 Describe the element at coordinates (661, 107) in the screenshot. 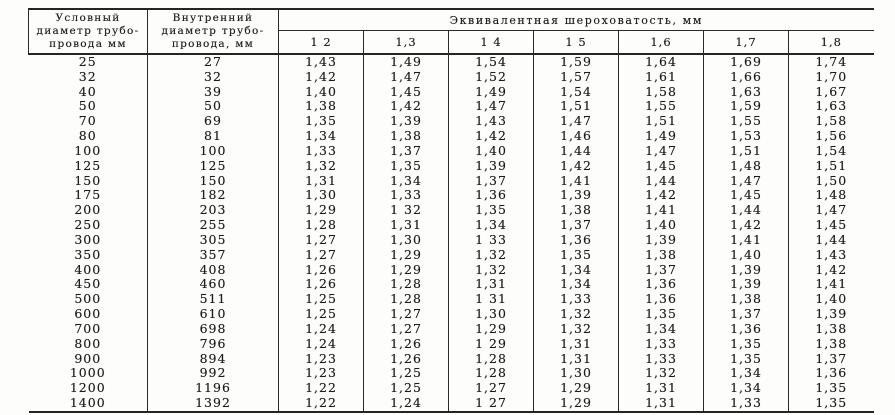

I see `roughness-value-cell: 1,55` at that location.